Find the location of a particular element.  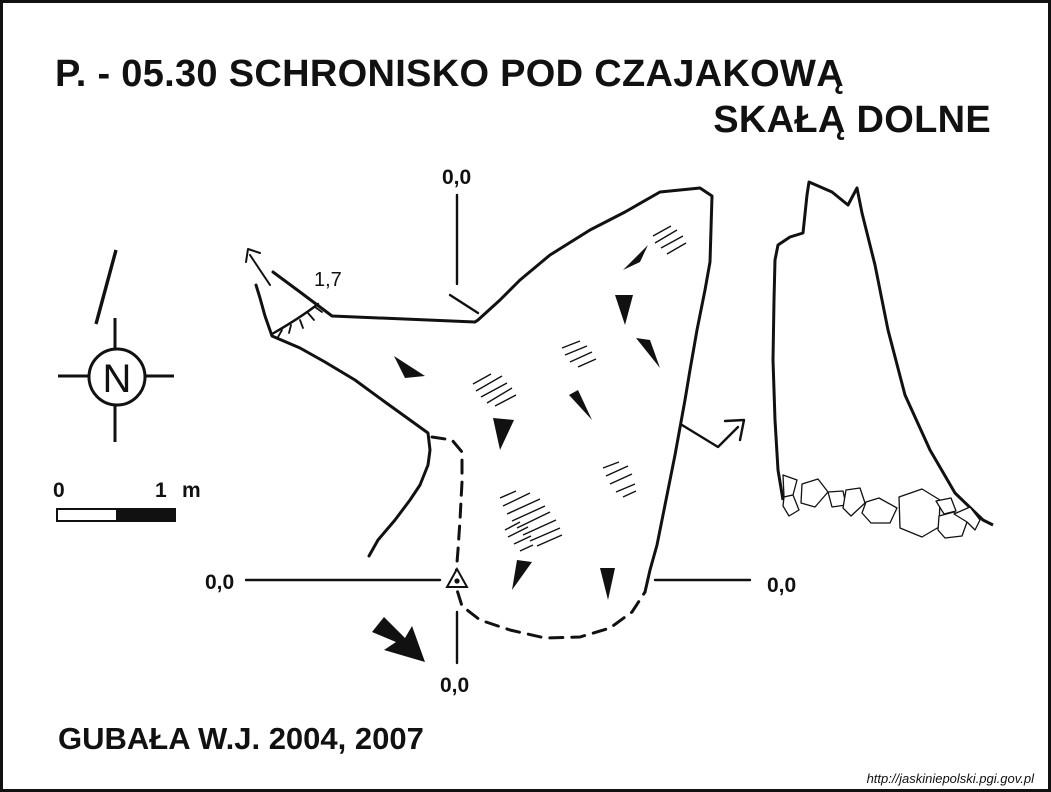

sediment-hatch-symbols is located at coordinates (579, 388).